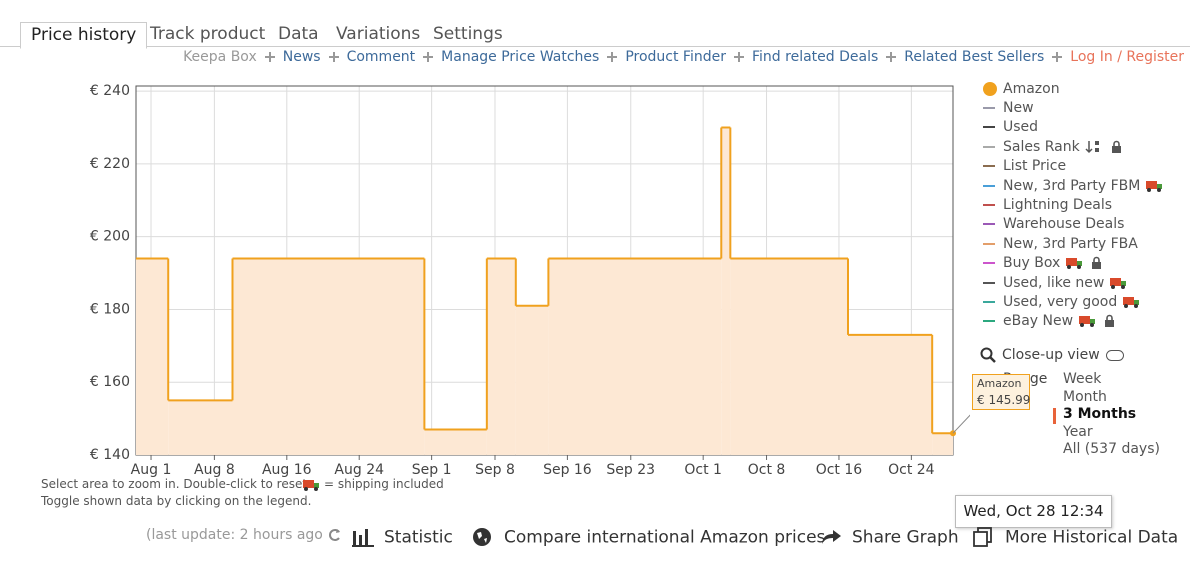 The width and height of the screenshot is (1200, 561). What do you see at coordinates (1061, 302) in the screenshot?
I see `legend-item: Used, very good` at bounding box center [1061, 302].